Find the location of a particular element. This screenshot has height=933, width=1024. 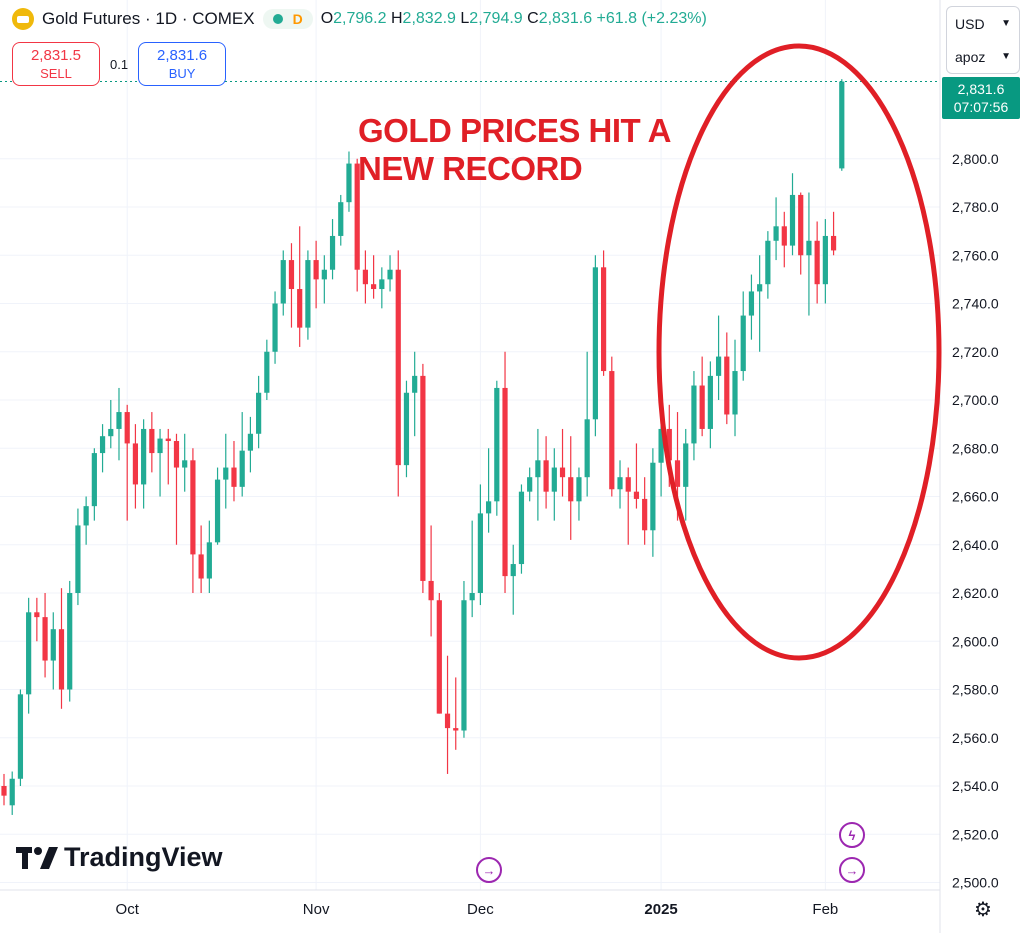

y-tick-label: 2,600.0 is located at coordinates (975, 641).